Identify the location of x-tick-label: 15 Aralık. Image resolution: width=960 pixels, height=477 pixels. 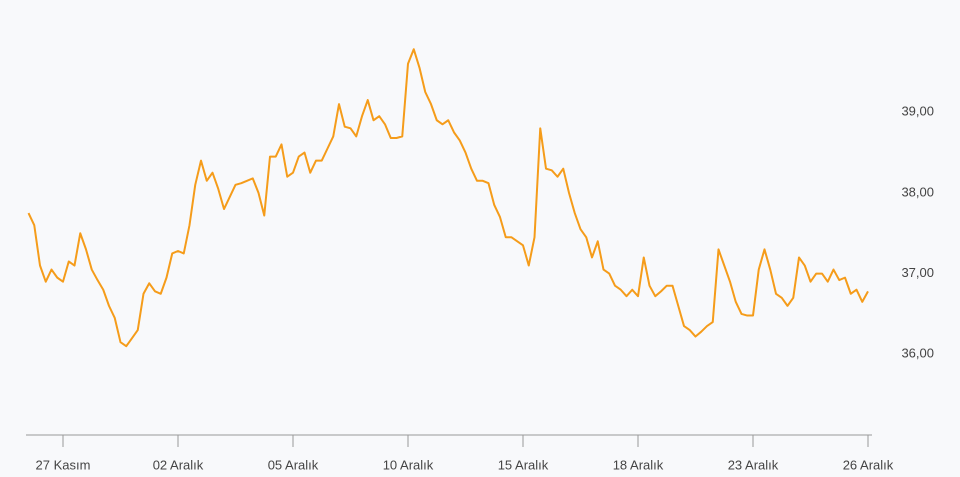
(523, 464).